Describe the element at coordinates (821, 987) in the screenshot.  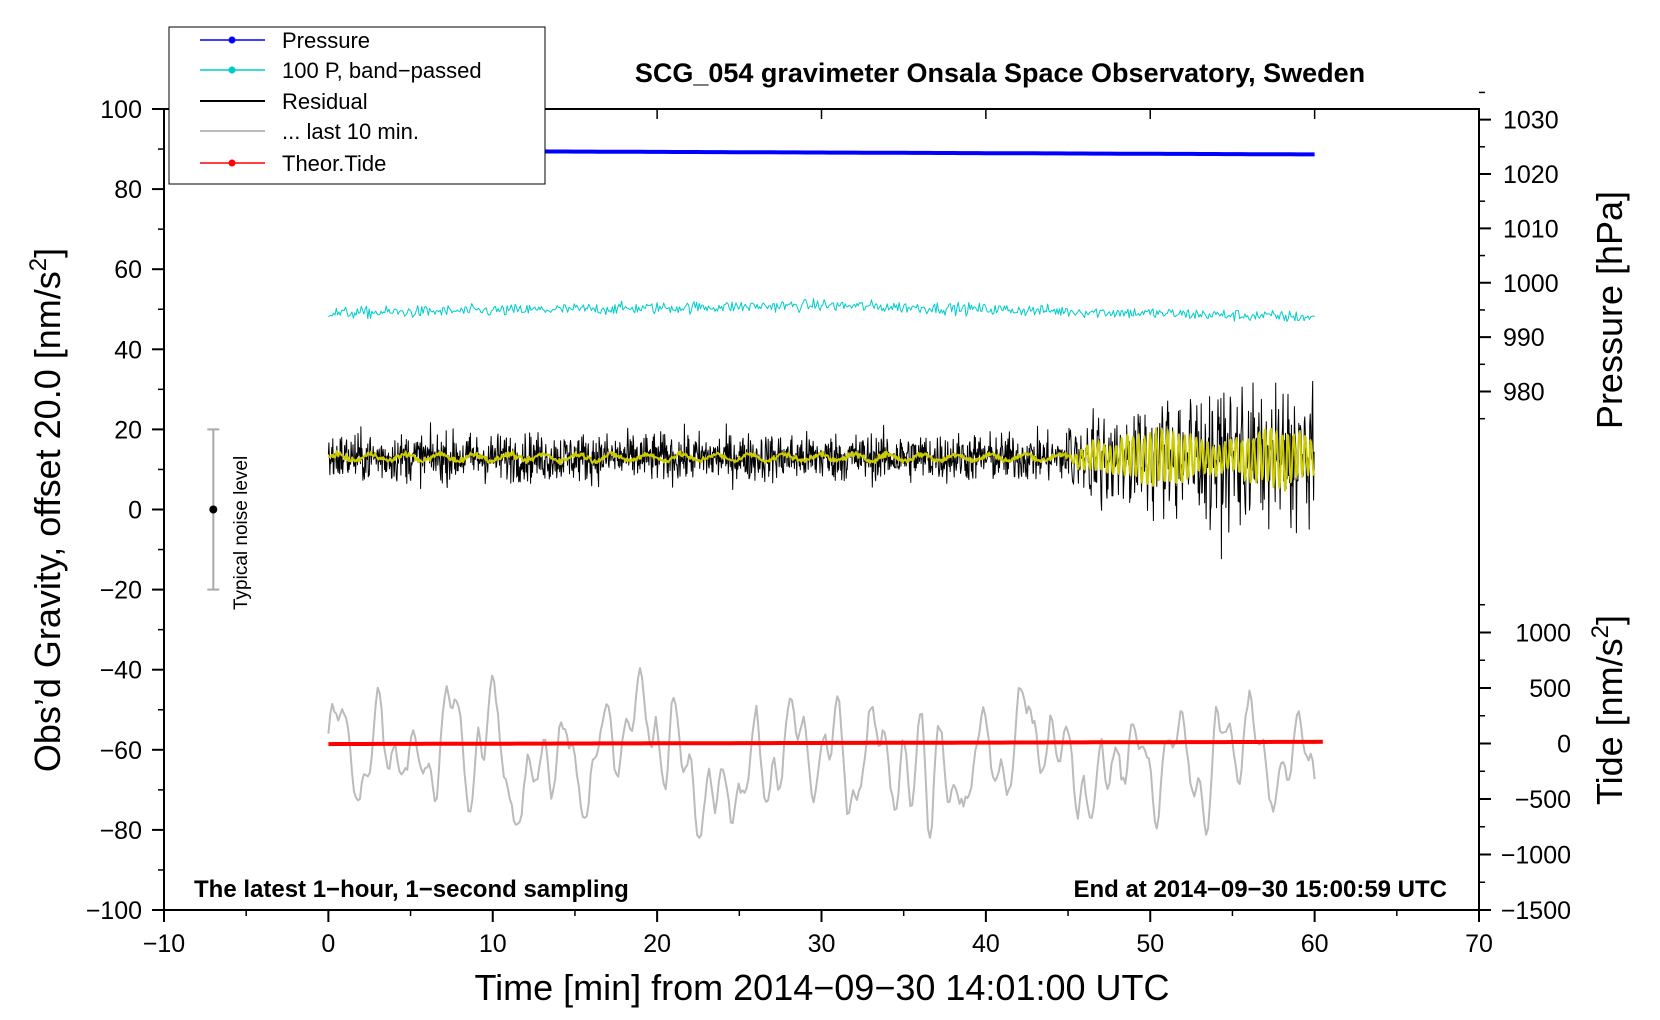
I see `x-axis-label: Time [min] from 2014−09−30 14:01:00 UTC` at that location.